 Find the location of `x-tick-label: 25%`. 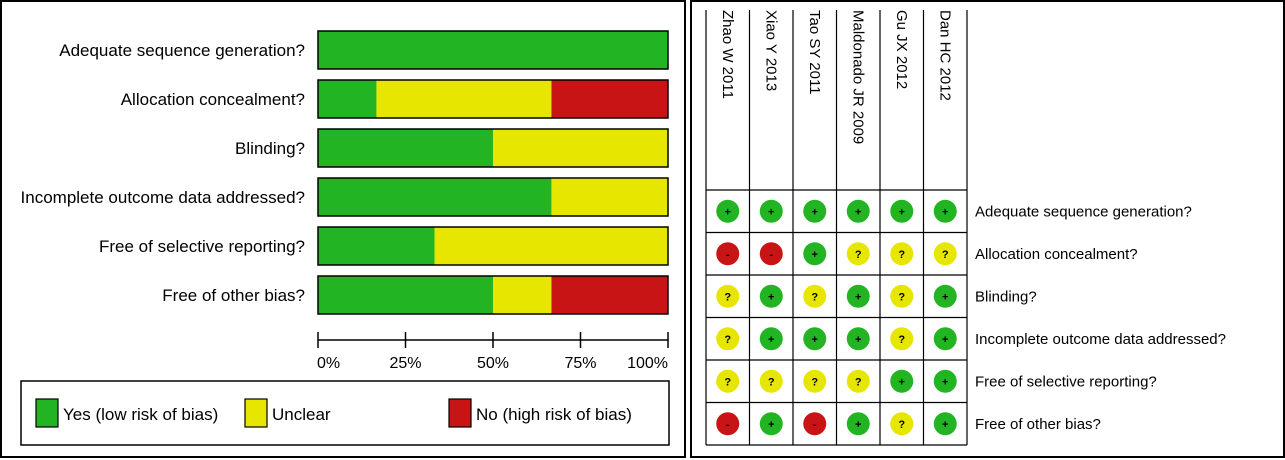

x-tick-label: 25% is located at coordinates (405, 363).